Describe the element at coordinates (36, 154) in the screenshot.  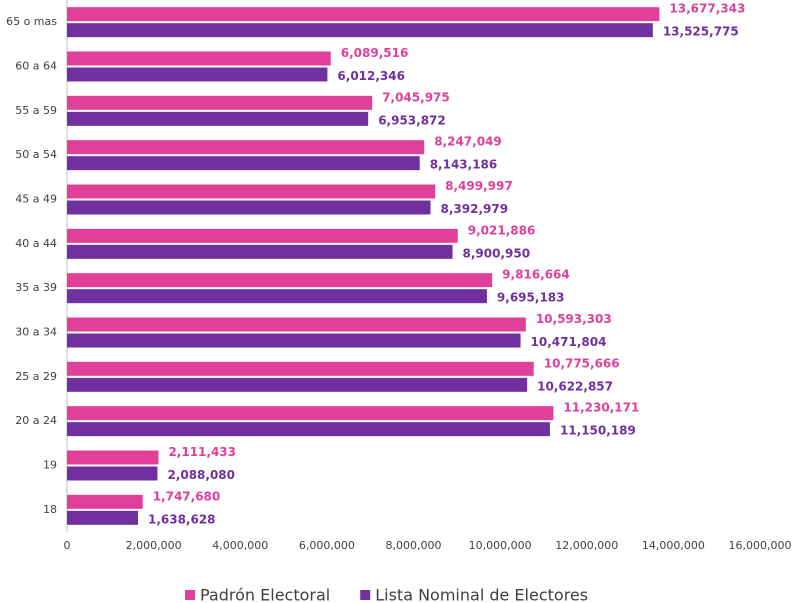
I see `y-tick-label: 50 a 54` at that location.